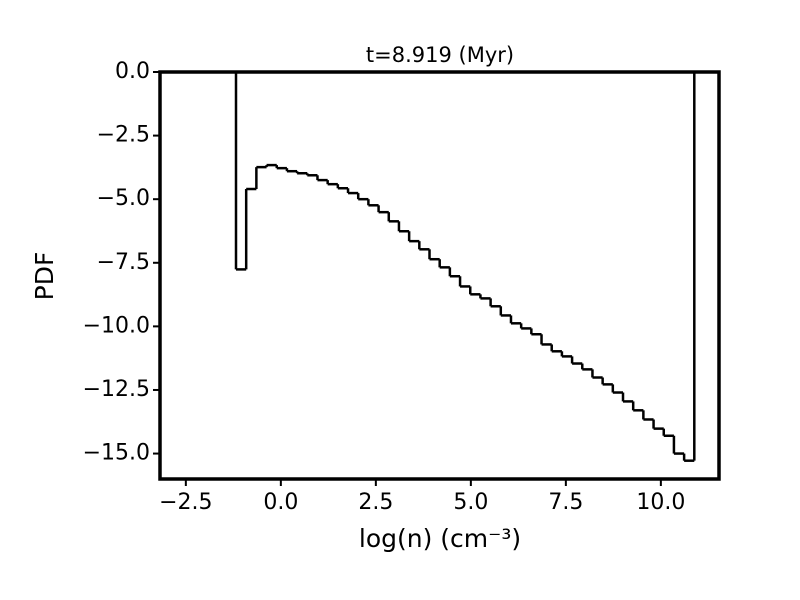 This screenshot has height=600, width=800. I want to click on x-tick-label: −2.5, so click(185, 502).